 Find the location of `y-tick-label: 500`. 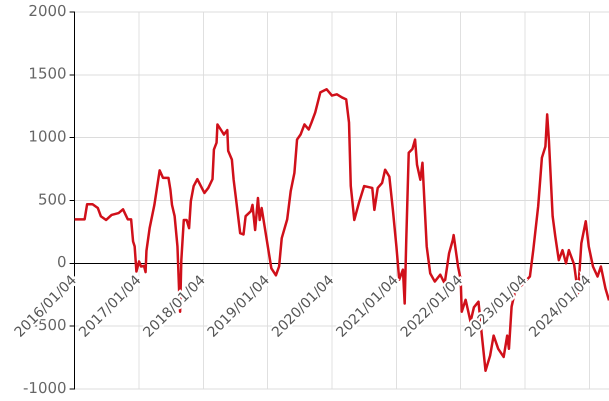

y-tick-label: 500 is located at coordinates (52, 199).